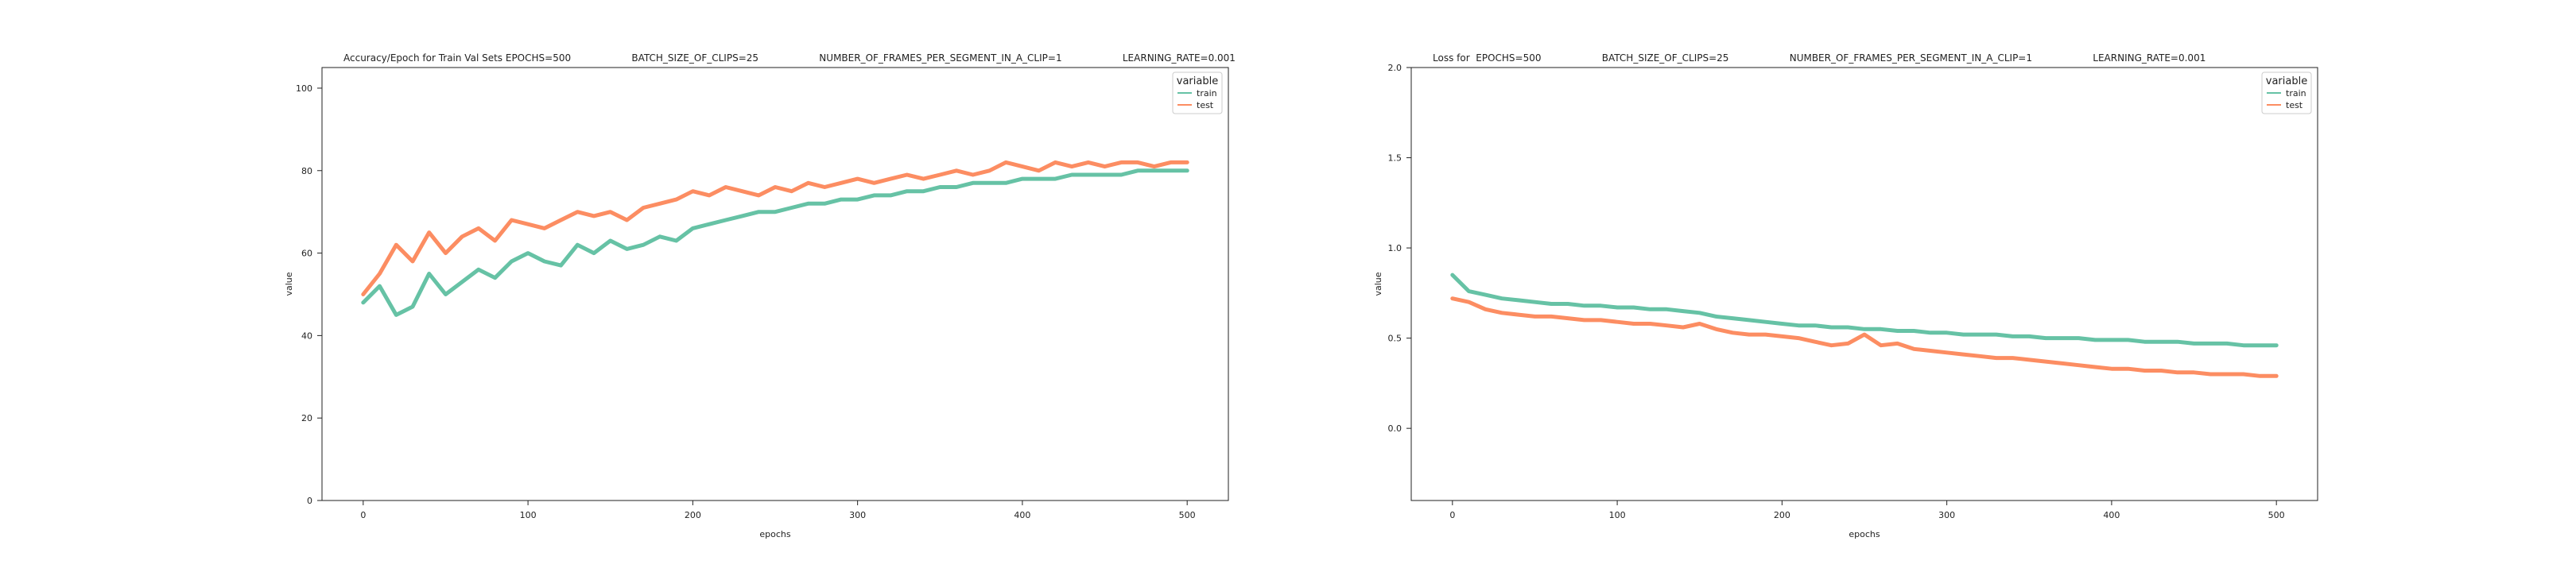 The image size is (2576, 572). I want to click on y-tick-label: 60, so click(306, 254).